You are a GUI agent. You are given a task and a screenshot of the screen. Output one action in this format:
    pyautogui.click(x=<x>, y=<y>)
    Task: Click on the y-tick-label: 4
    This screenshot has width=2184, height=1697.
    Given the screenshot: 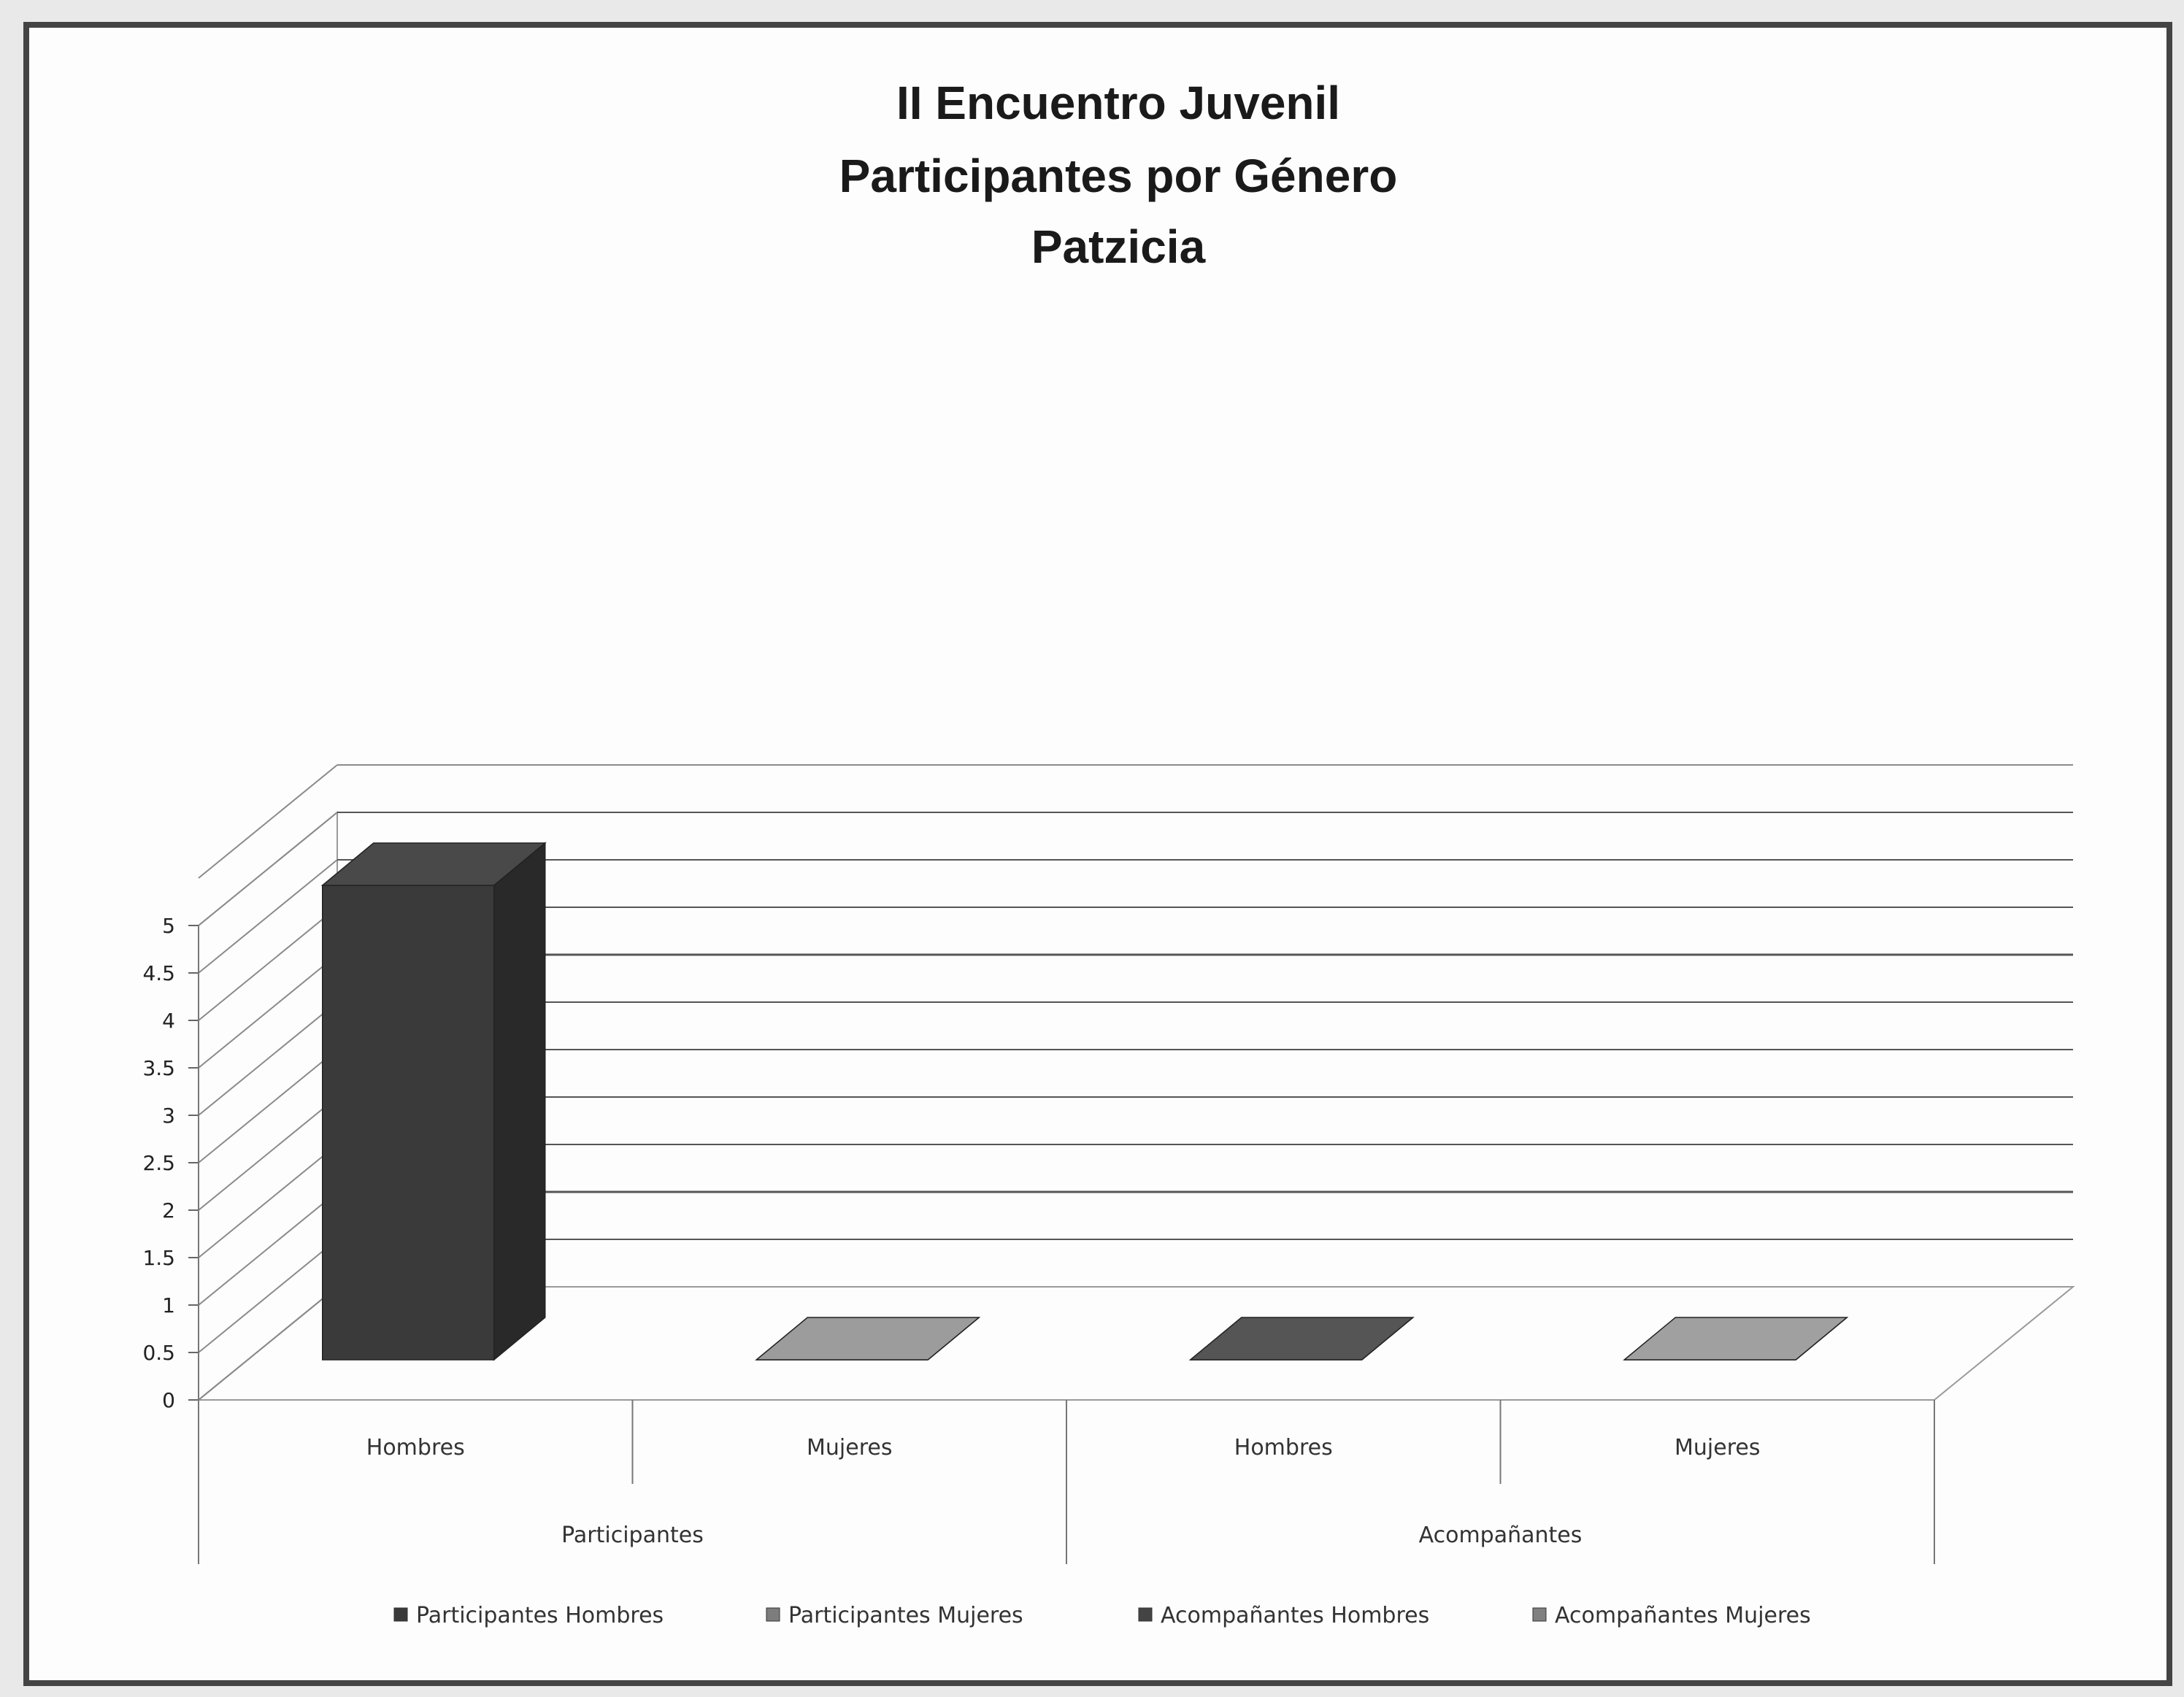 What is the action you would take?
    pyautogui.click(x=169, y=1021)
    